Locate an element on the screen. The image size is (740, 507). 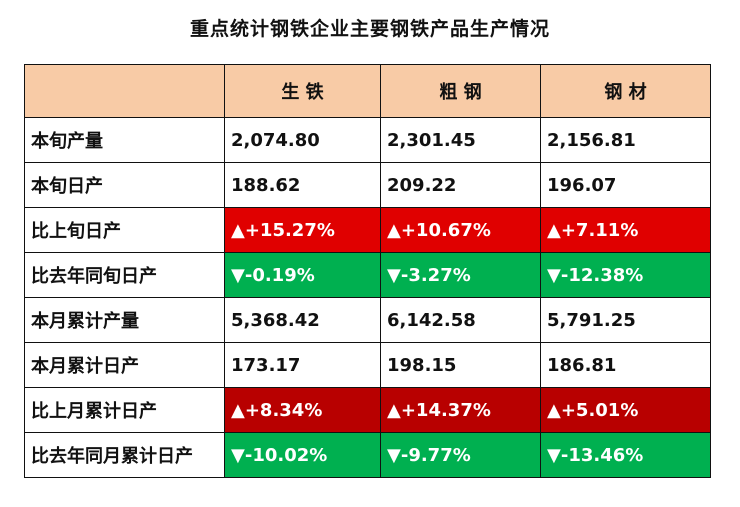
row-label: 本月累计日产 is located at coordinates (124, 365).